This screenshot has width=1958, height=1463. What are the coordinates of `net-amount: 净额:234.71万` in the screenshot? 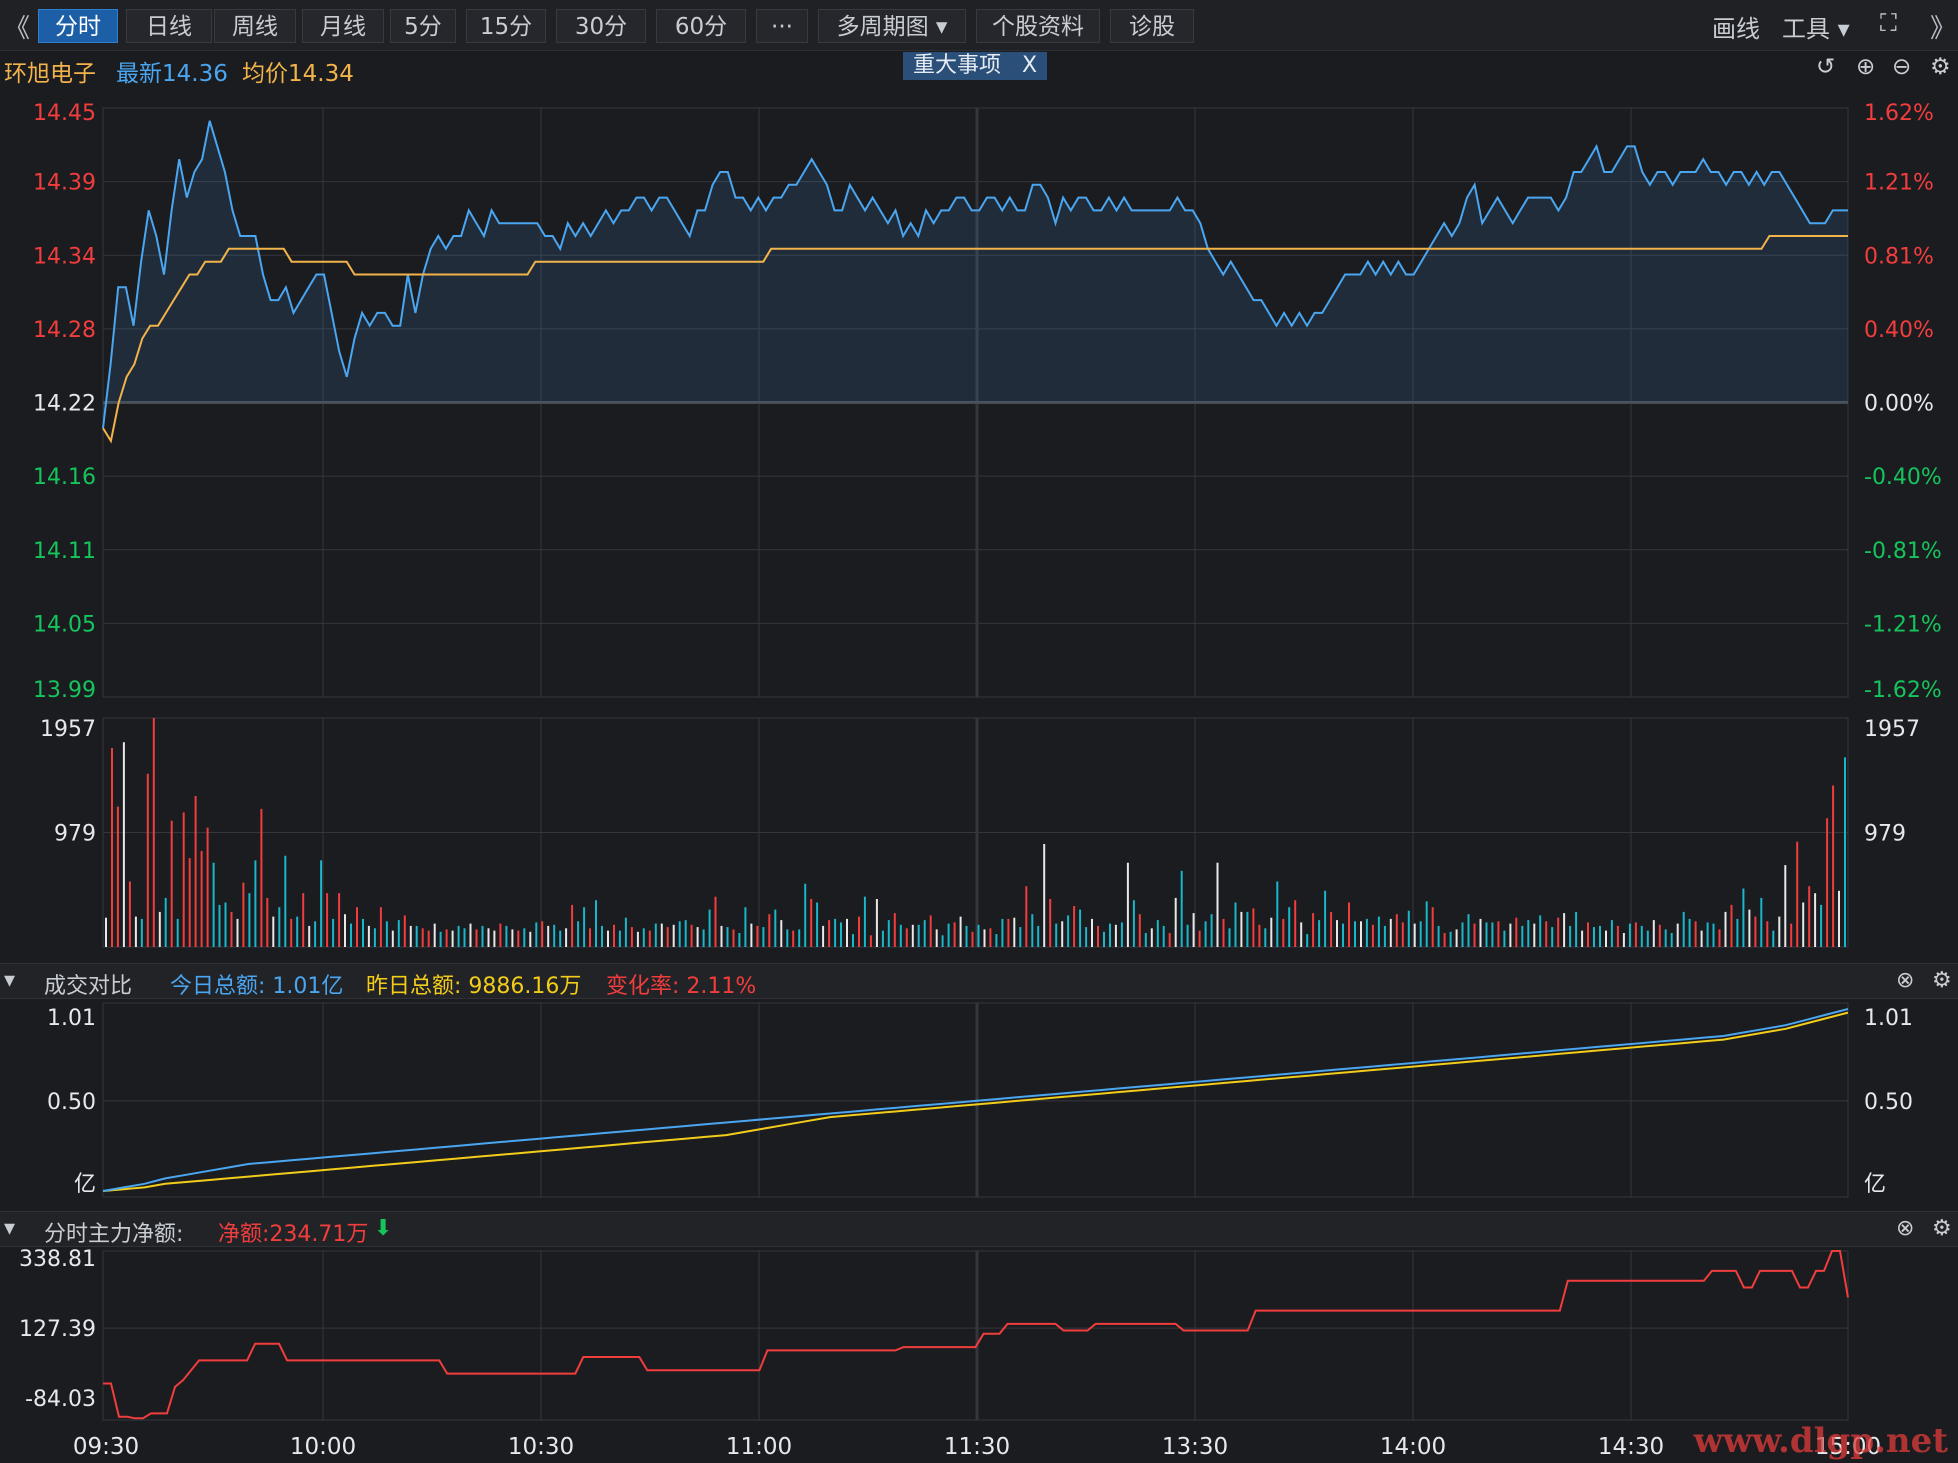 It's located at (293, 1234).